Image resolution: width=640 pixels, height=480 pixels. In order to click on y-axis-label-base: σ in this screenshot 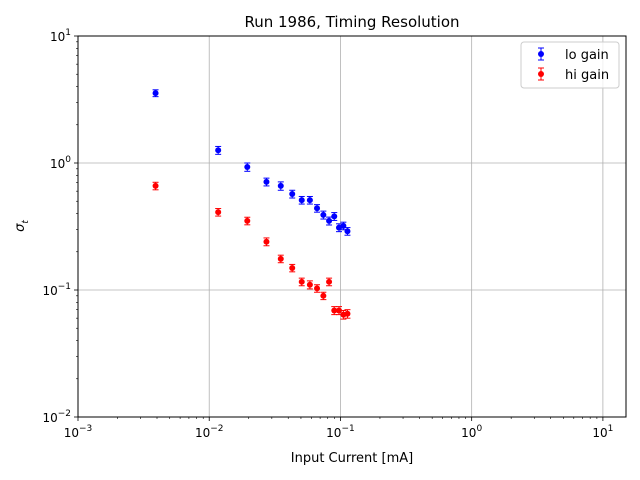, I will do `click(20, 227)`.